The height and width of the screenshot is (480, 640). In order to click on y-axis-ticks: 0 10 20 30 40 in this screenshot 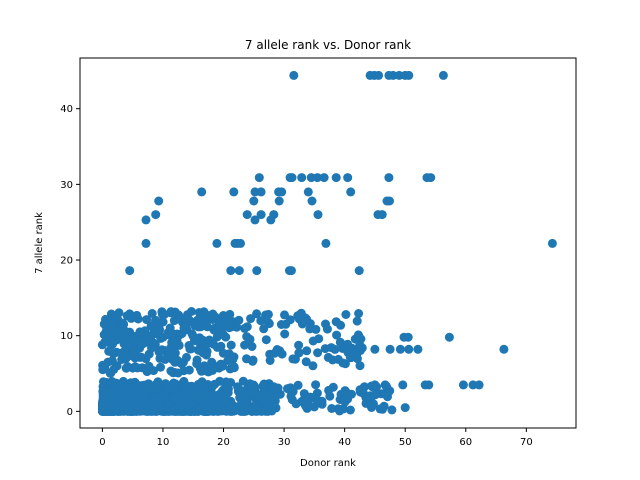, I will do `click(70, 261)`.